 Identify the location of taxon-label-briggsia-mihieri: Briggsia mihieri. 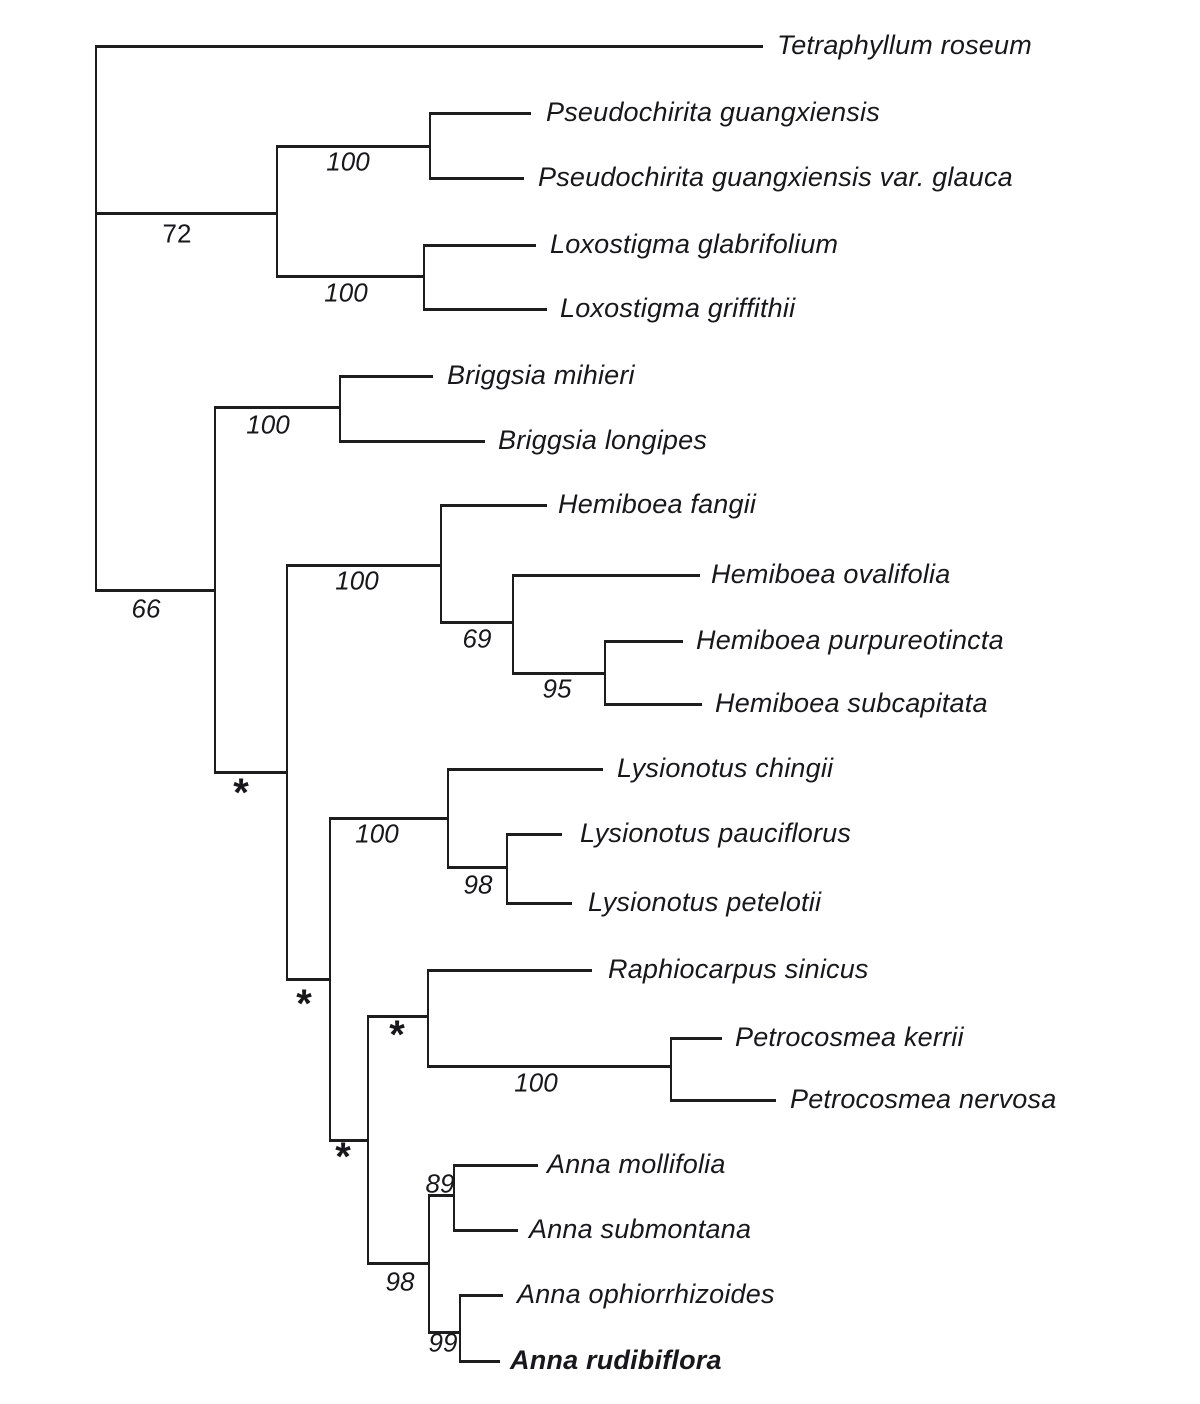
(541, 374).